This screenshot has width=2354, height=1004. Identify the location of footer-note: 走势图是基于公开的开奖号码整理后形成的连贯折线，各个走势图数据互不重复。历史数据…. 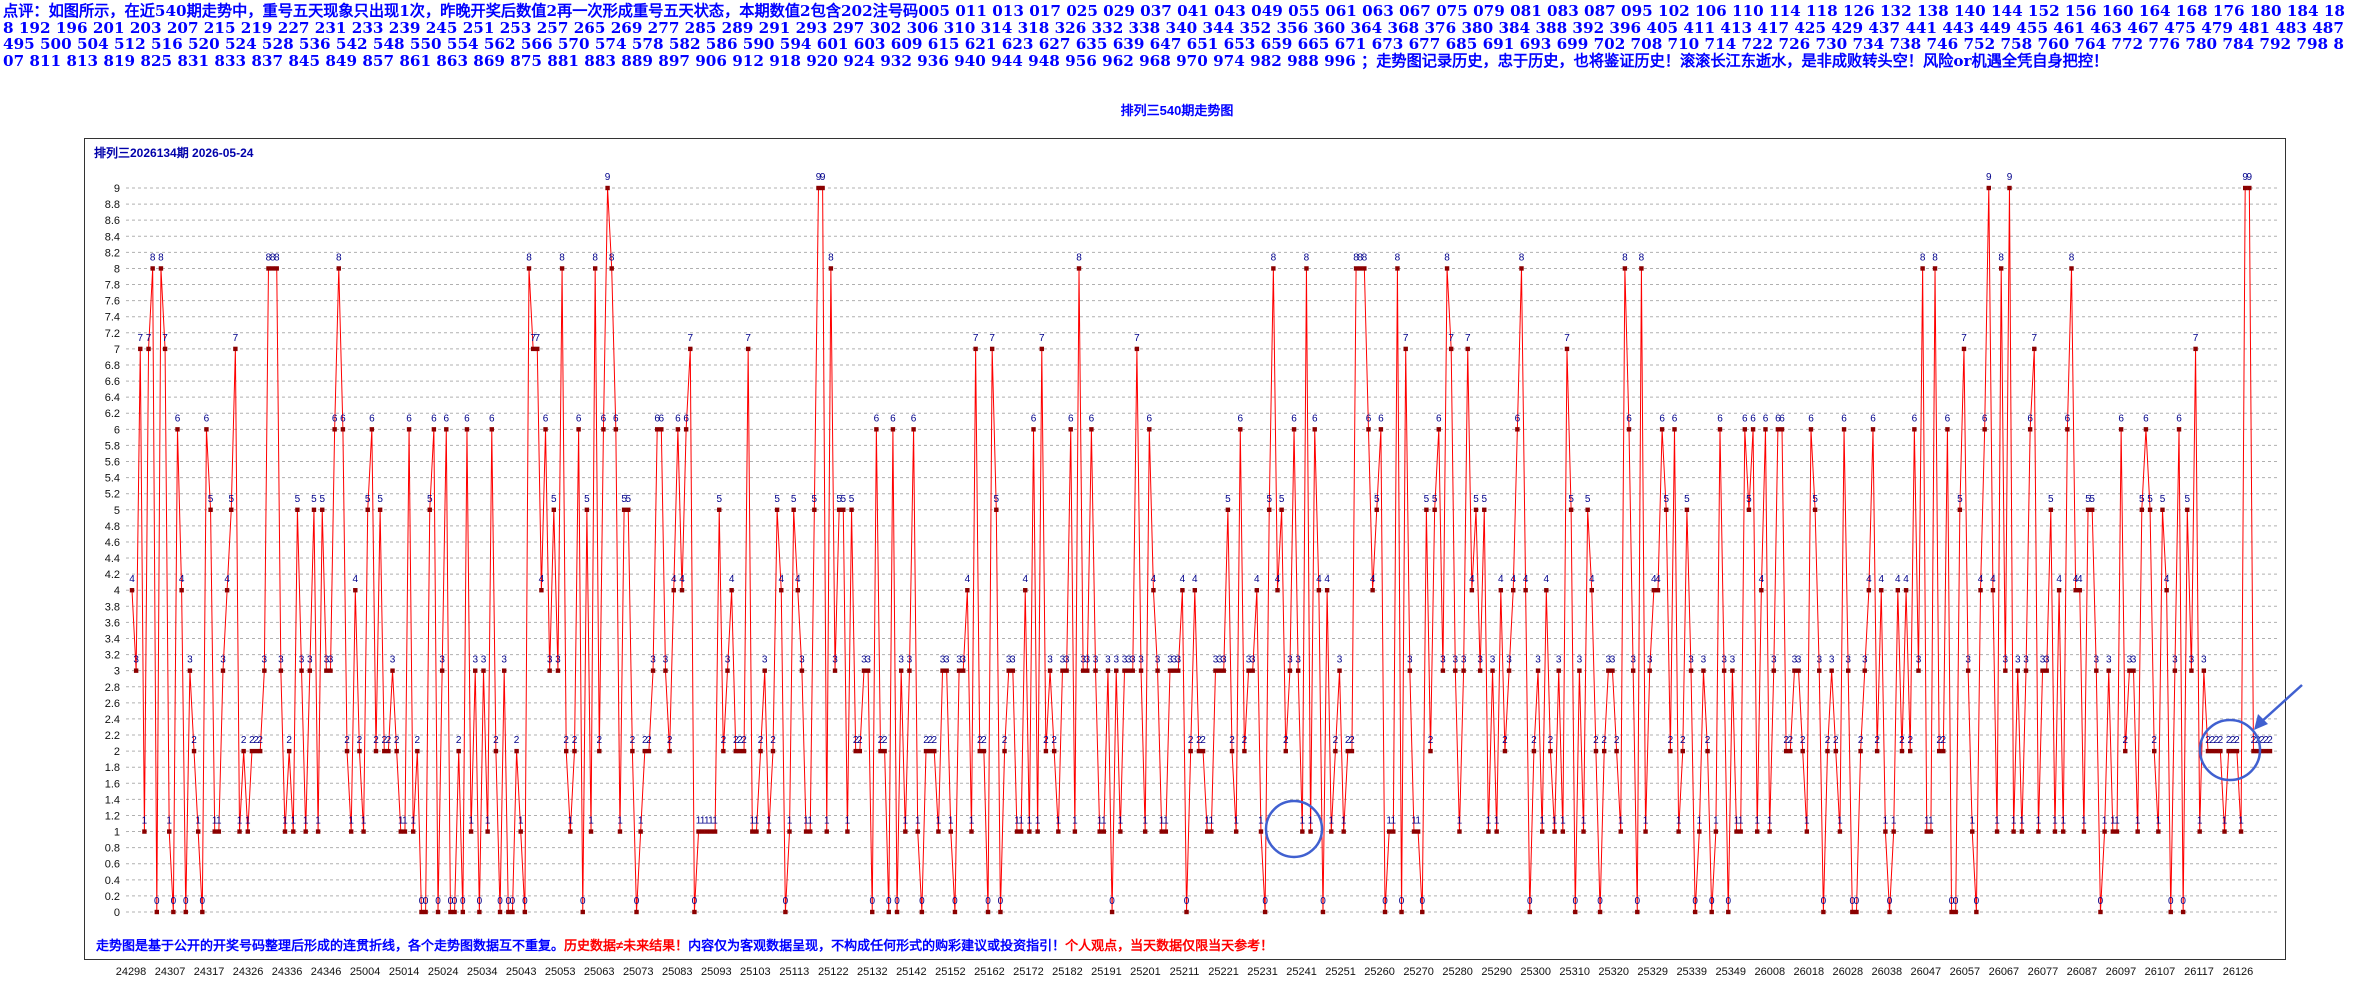
(684, 944).